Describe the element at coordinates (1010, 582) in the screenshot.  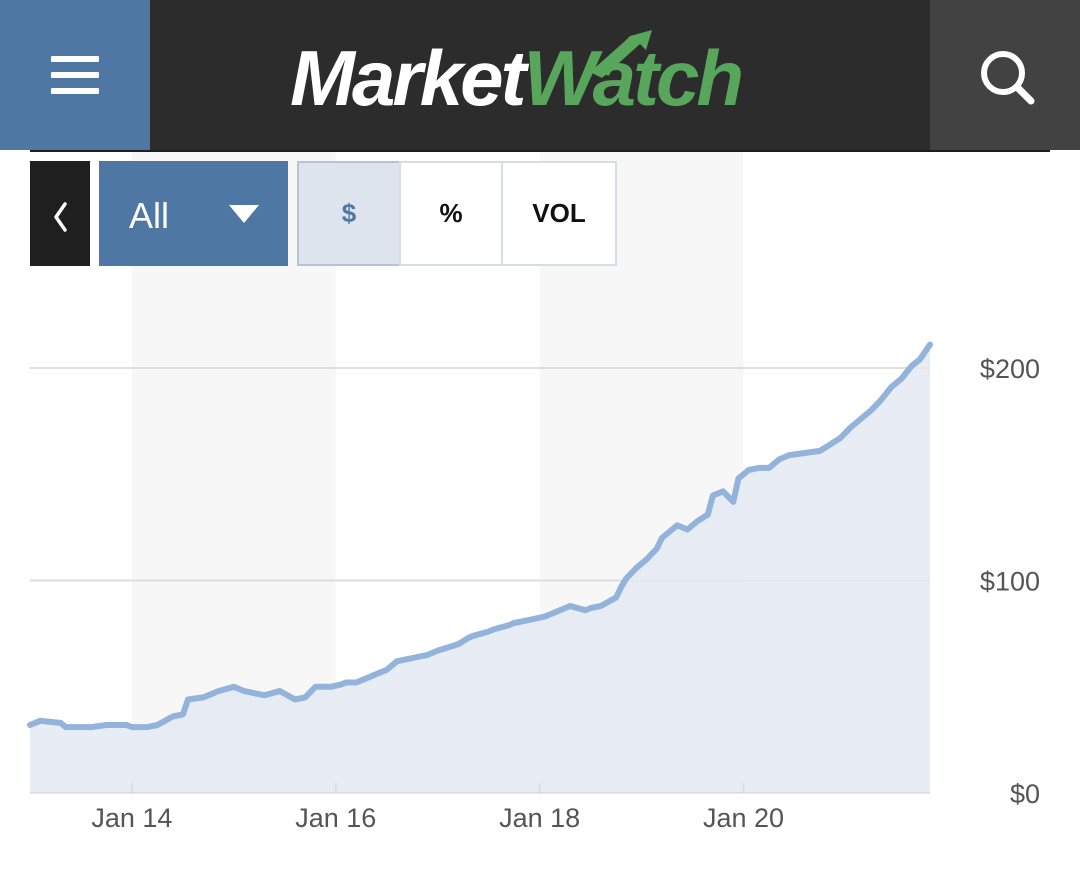
I see `y-tick-label: $100` at that location.